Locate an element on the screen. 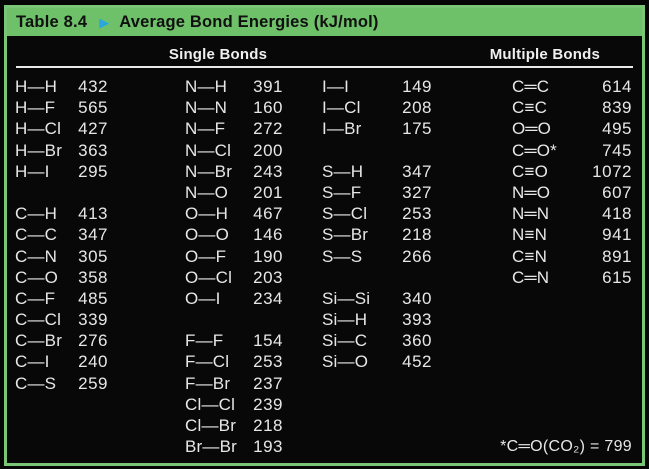 The image size is (649, 469). bond-energy-value: 891 is located at coordinates (617, 256).